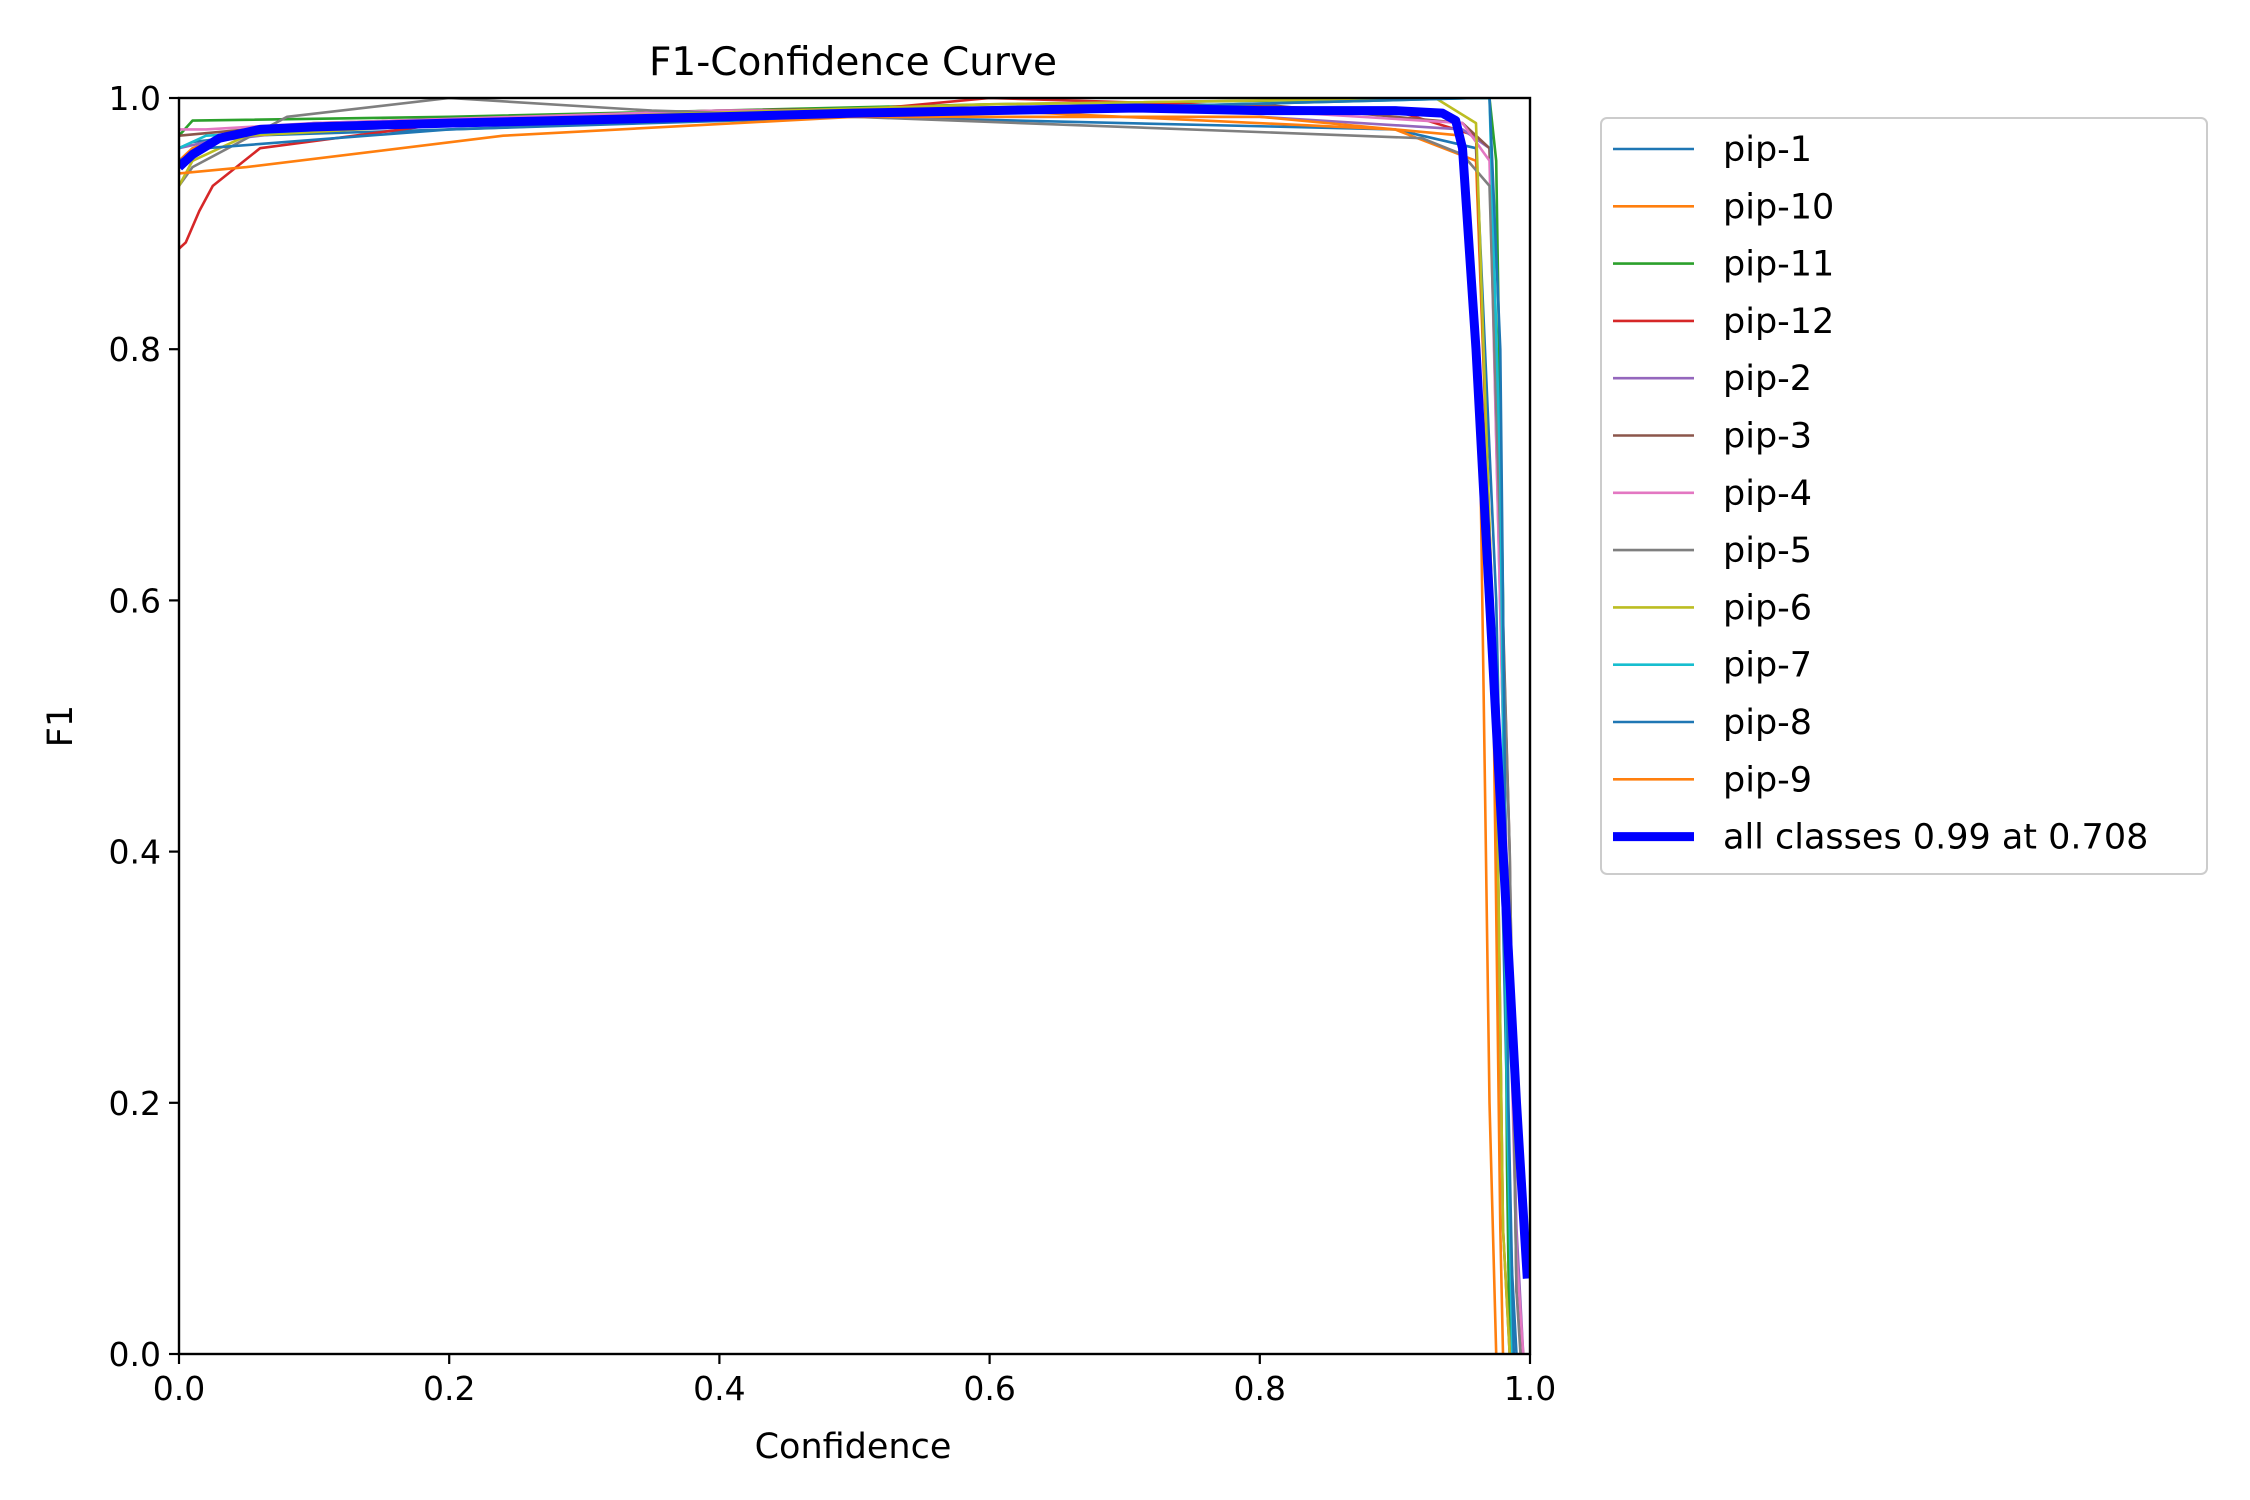 The height and width of the screenshot is (1500, 2250). What do you see at coordinates (449, 1388) in the screenshot?
I see `x-tick-label: 0.2` at bounding box center [449, 1388].